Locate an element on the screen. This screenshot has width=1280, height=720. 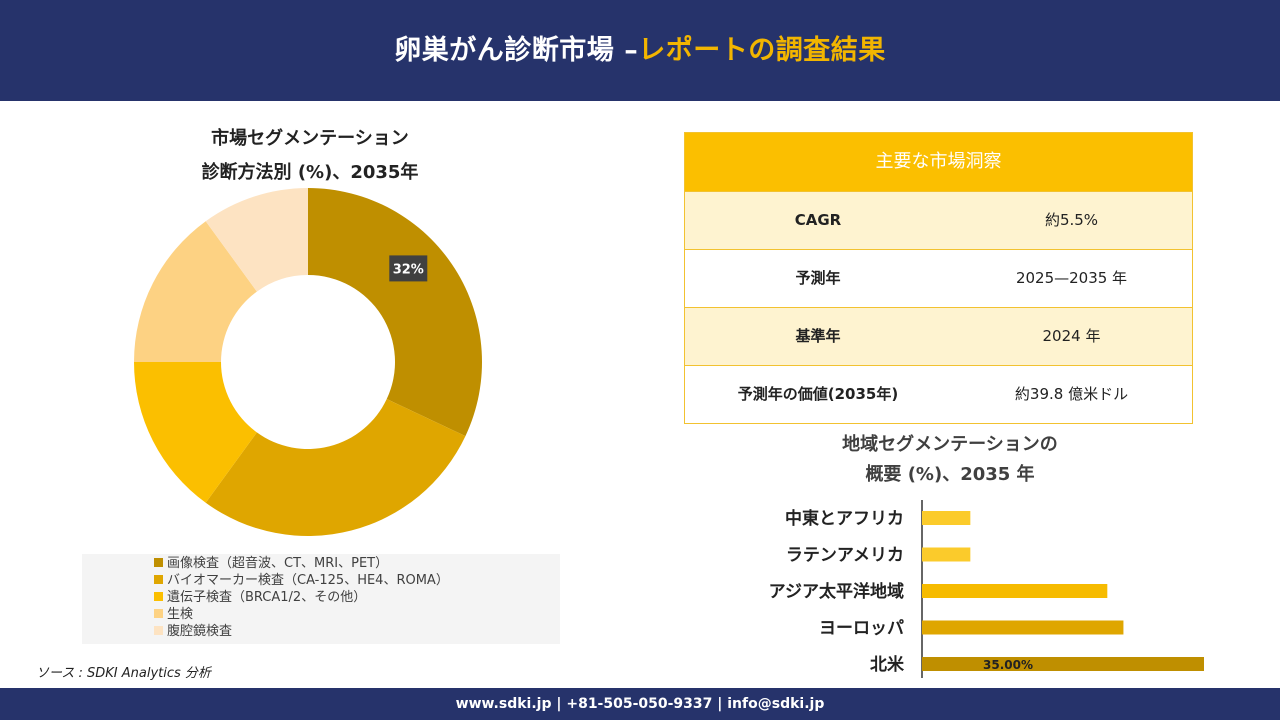
legend-item: 遺伝子検査（BRCA1/2、その他） is located at coordinates (260, 597).